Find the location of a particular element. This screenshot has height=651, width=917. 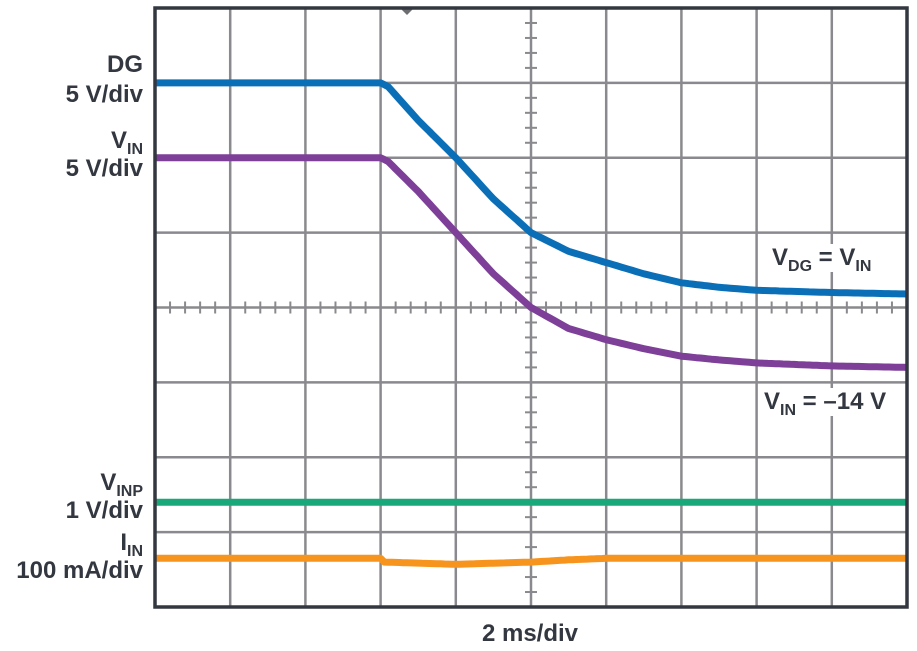

label-vinp-scale: 1 V/div is located at coordinates (104, 510).